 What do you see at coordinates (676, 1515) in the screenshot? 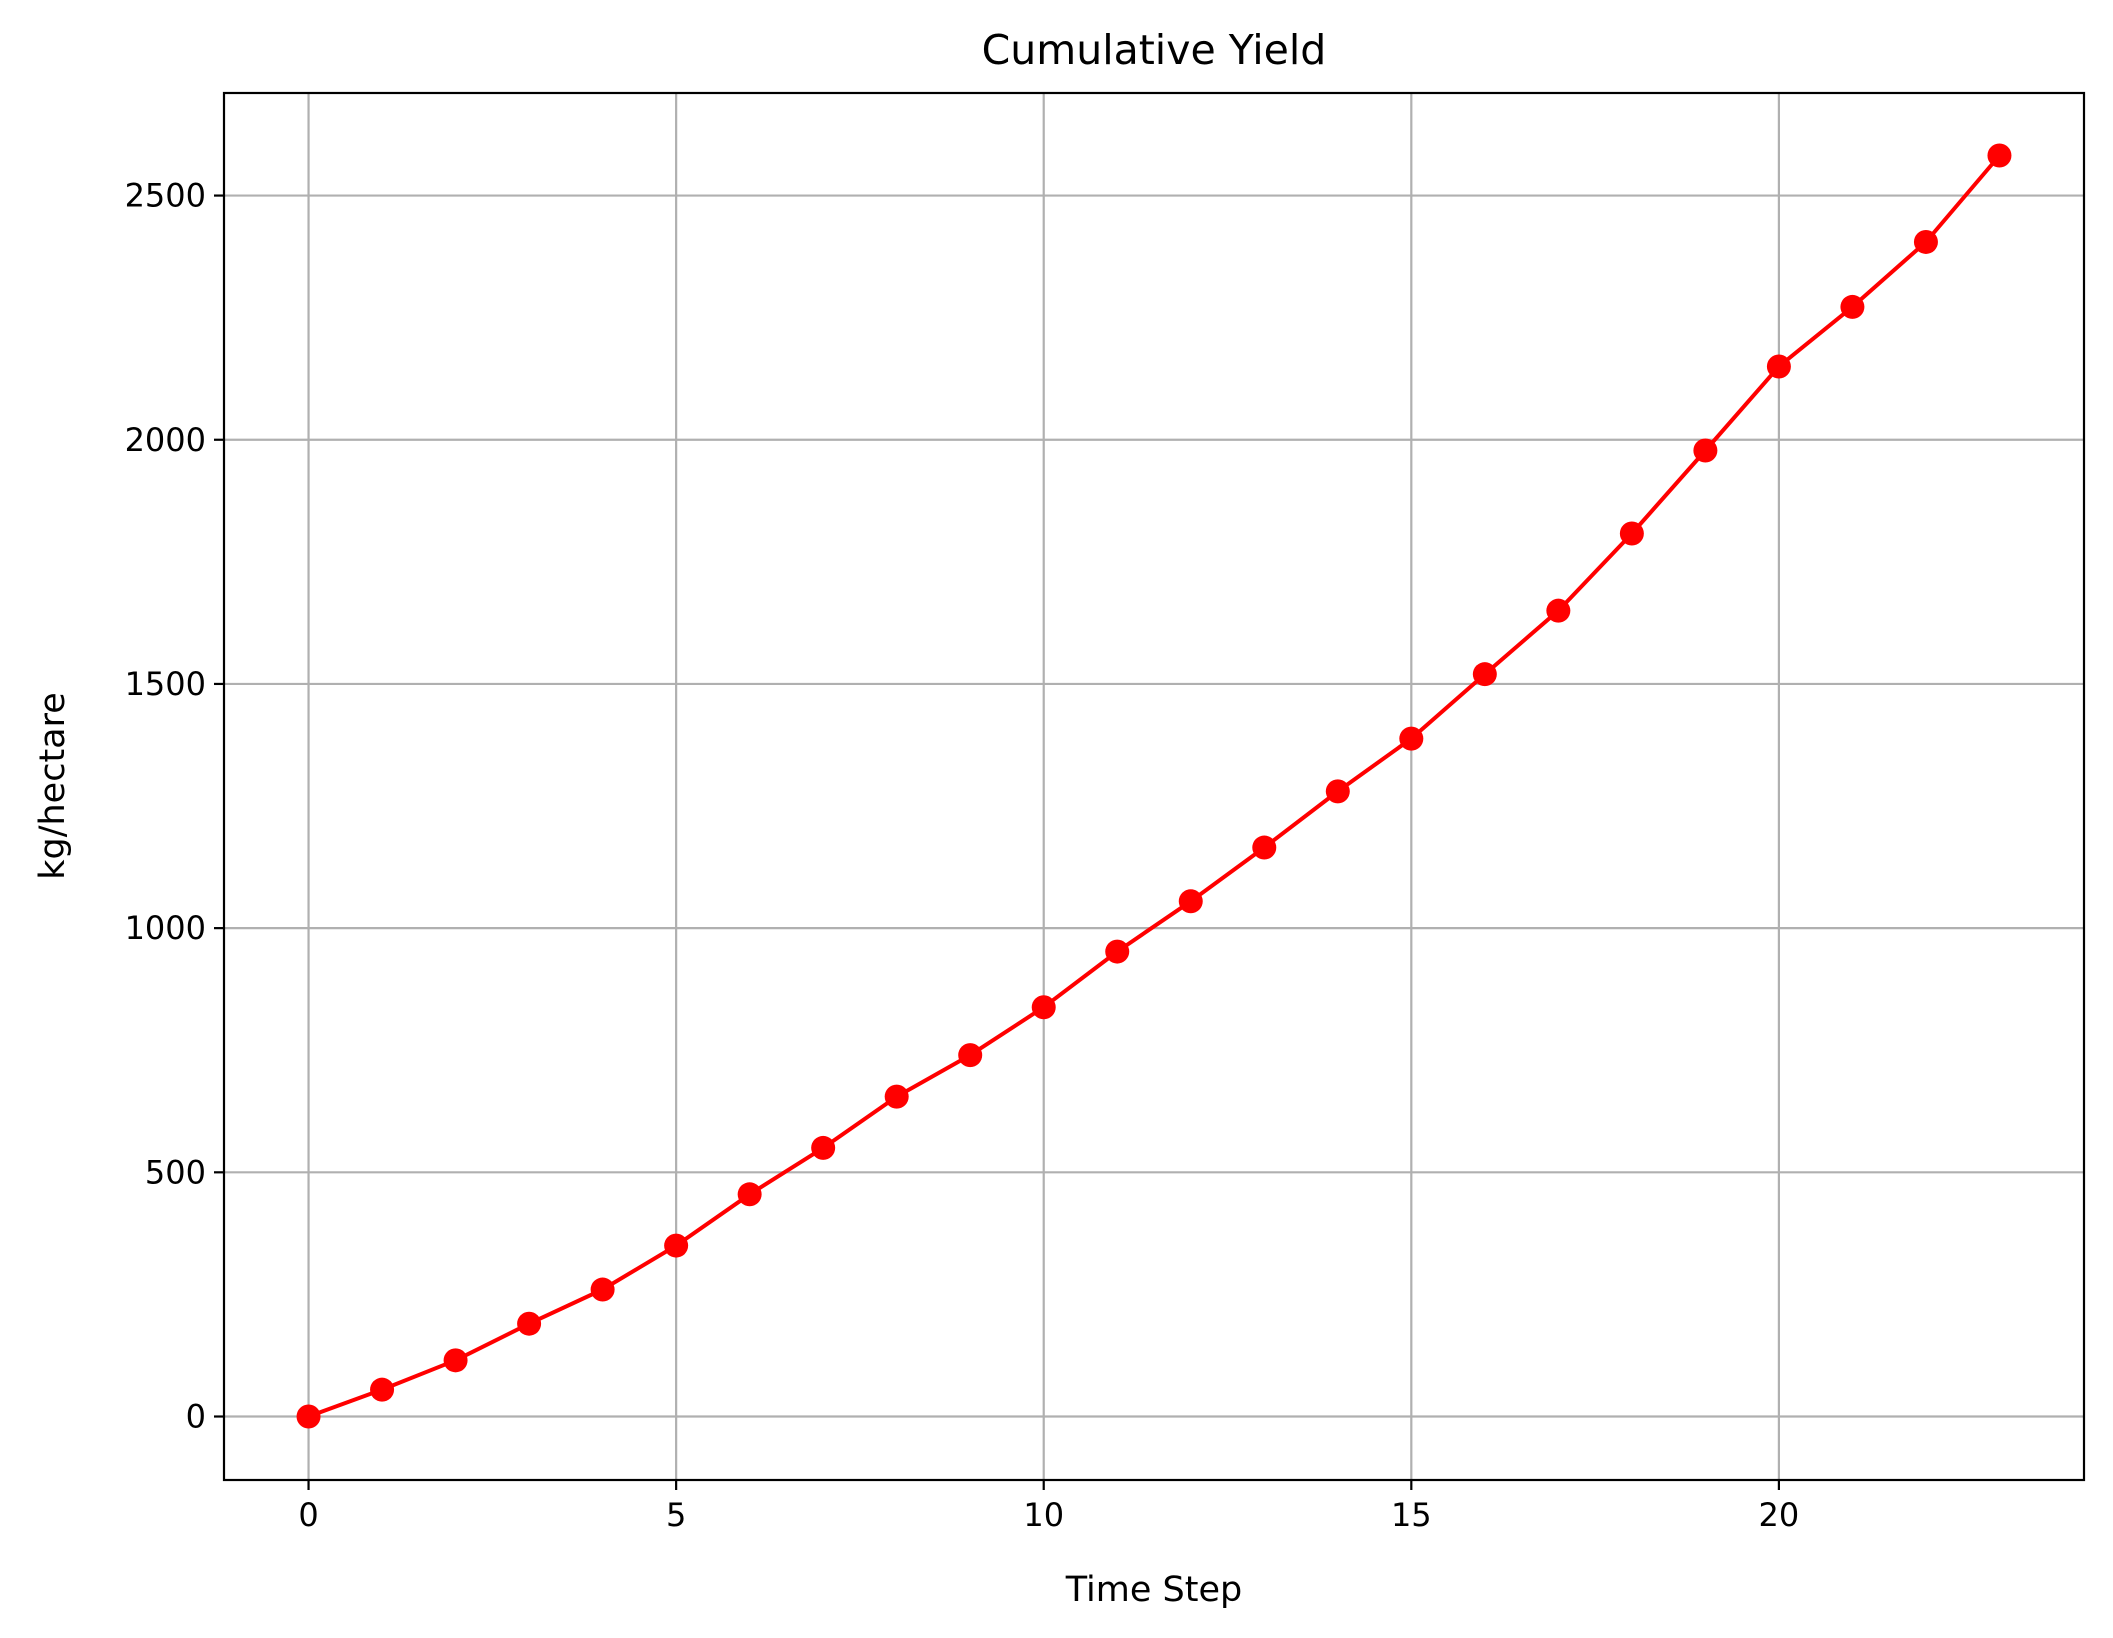
I see `x-tick-label: 5` at bounding box center [676, 1515].